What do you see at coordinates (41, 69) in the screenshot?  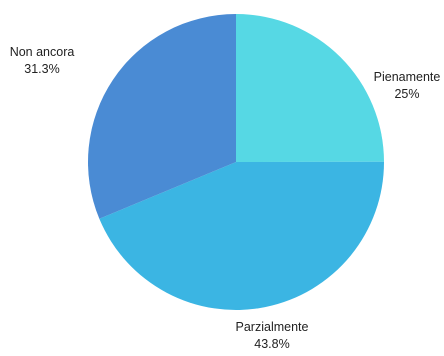 I see `slice-value-label: 31.3%` at bounding box center [41, 69].